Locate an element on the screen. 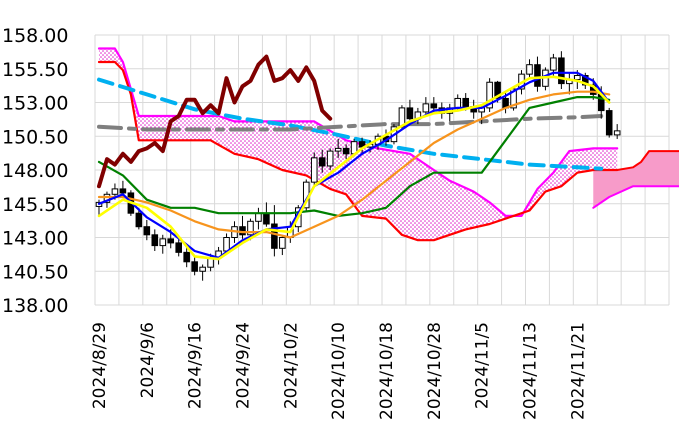  x-tick-label: 2024/11/5 is located at coordinates (483, 365).